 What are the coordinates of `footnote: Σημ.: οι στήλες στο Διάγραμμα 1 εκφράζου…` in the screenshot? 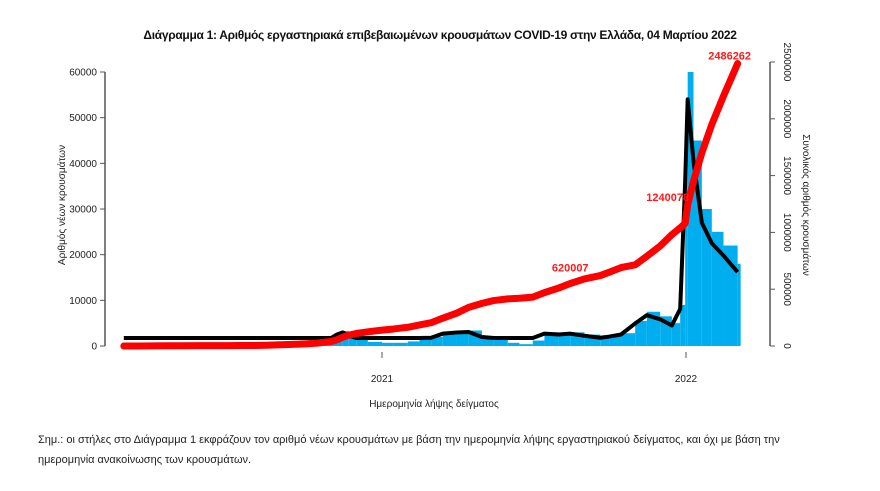 It's located at (409, 450).